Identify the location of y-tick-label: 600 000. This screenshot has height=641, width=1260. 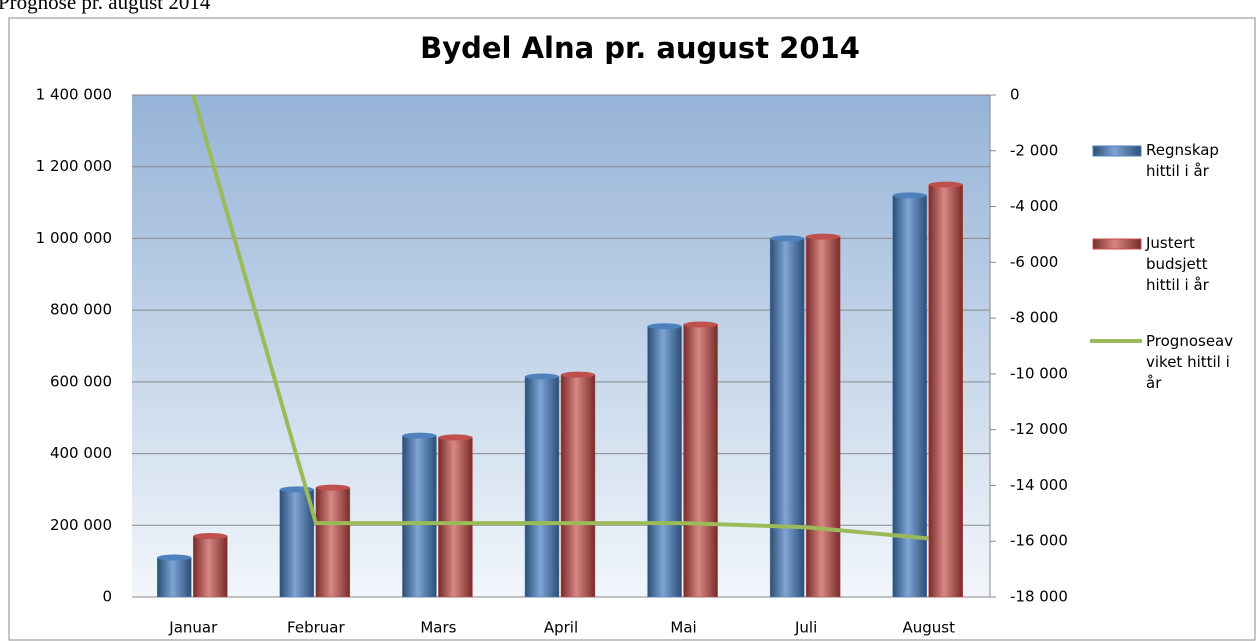
(81, 381).